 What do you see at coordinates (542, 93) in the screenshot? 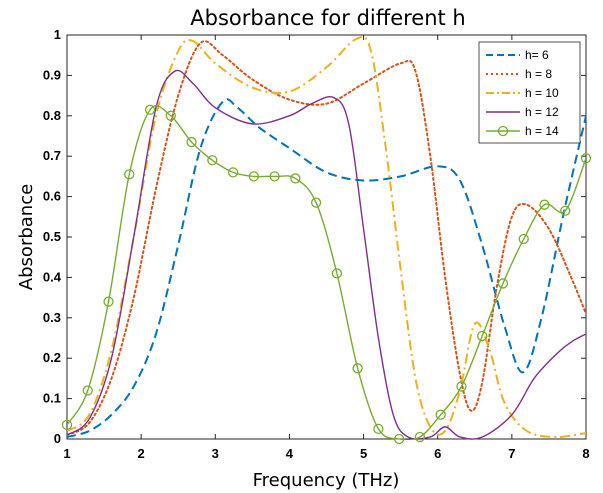
I see `legend-label: h = 10` at bounding box center [542, 93].